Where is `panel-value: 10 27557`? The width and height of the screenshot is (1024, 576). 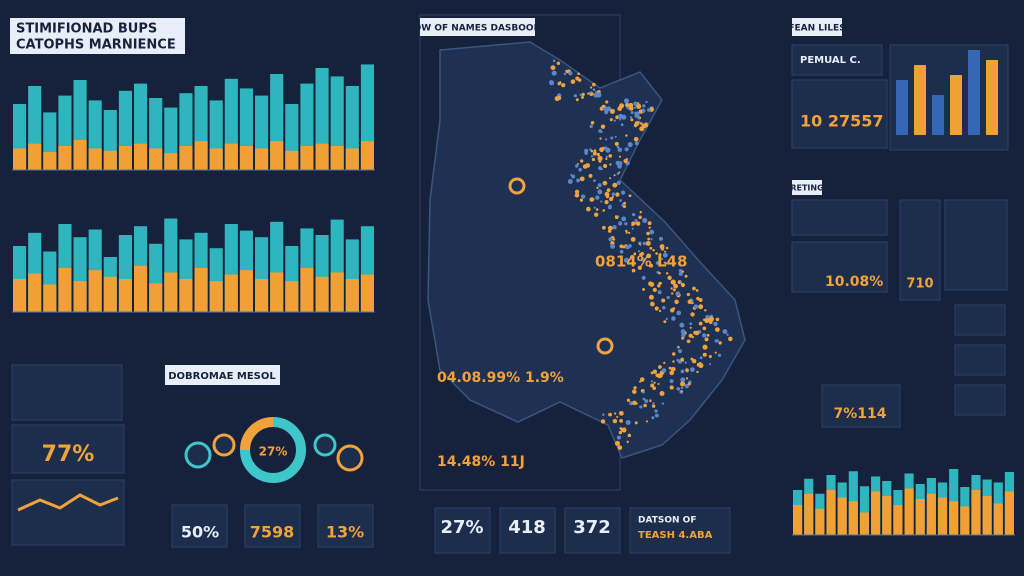
panel-value: 10 27557 is located at coordinates (842, 121).